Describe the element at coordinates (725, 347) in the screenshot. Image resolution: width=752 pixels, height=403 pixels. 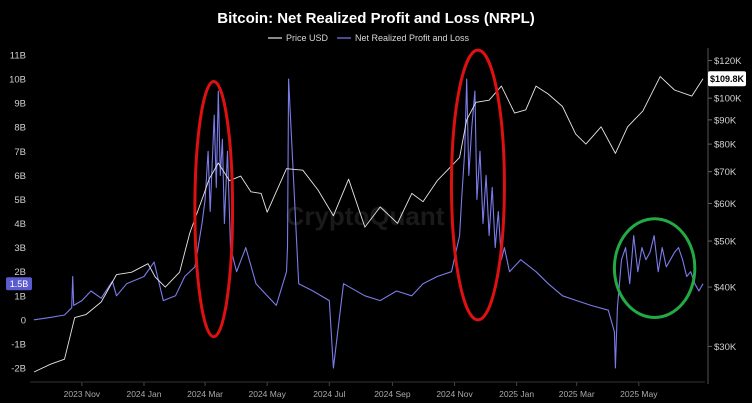
I see `y-right-tick-label: $30K` at that location.